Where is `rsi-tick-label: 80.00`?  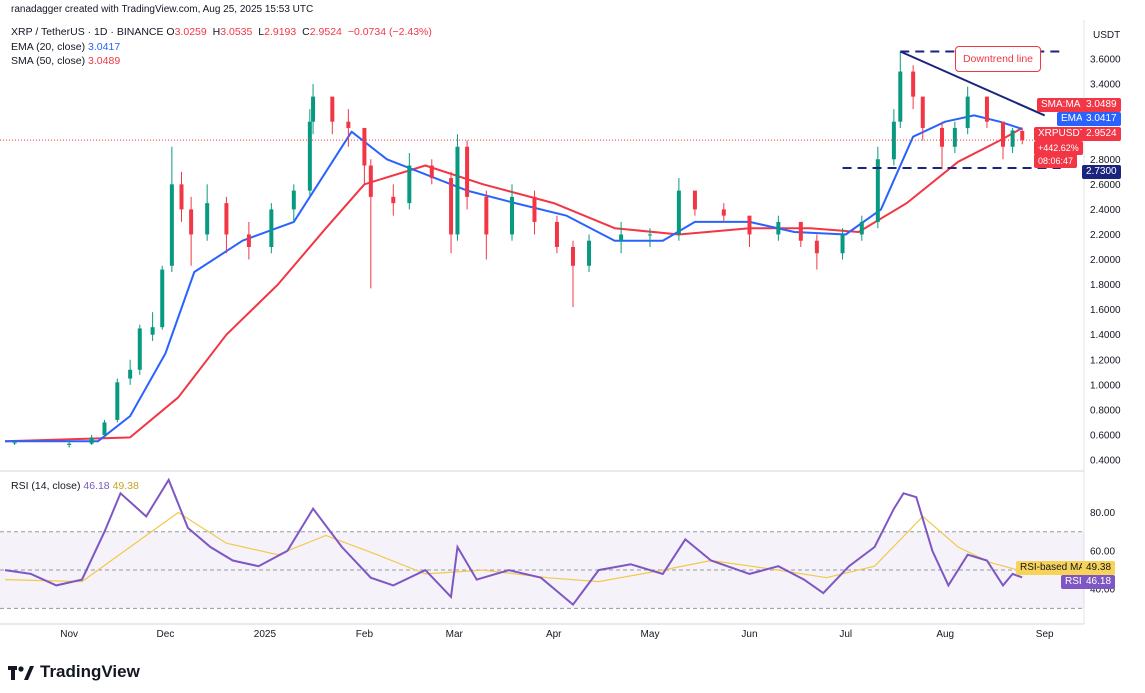 rsi-tick-label: 80.00 is located at coordinates (1102, 513).